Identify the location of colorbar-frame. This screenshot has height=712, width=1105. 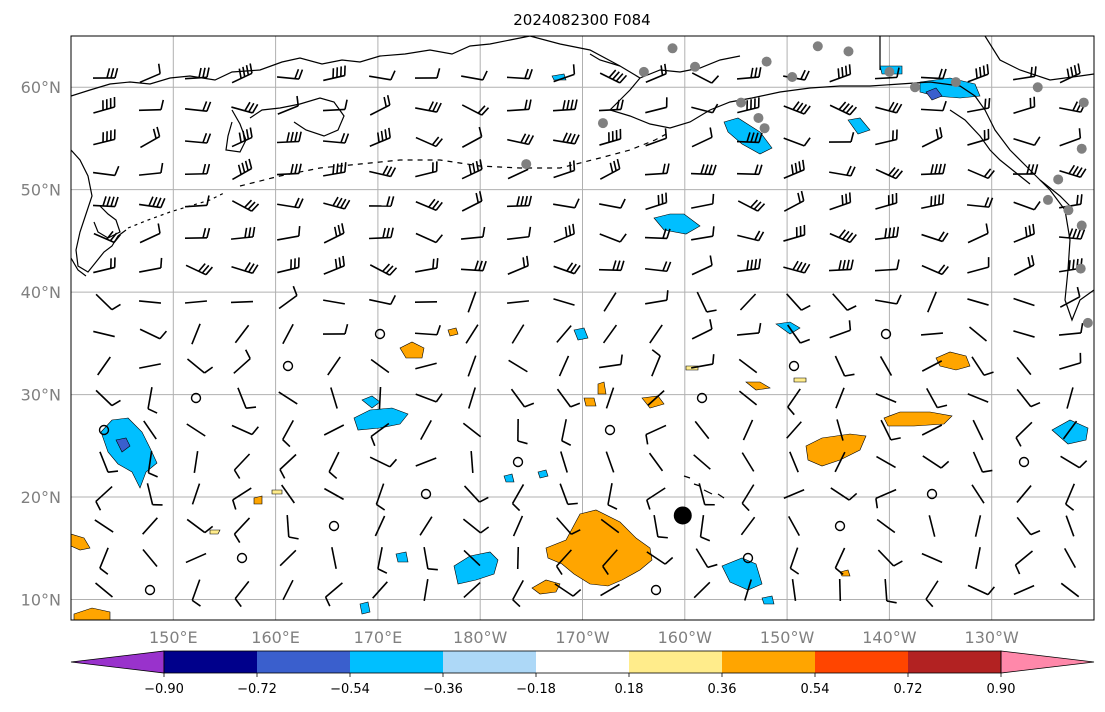
(582, 662).